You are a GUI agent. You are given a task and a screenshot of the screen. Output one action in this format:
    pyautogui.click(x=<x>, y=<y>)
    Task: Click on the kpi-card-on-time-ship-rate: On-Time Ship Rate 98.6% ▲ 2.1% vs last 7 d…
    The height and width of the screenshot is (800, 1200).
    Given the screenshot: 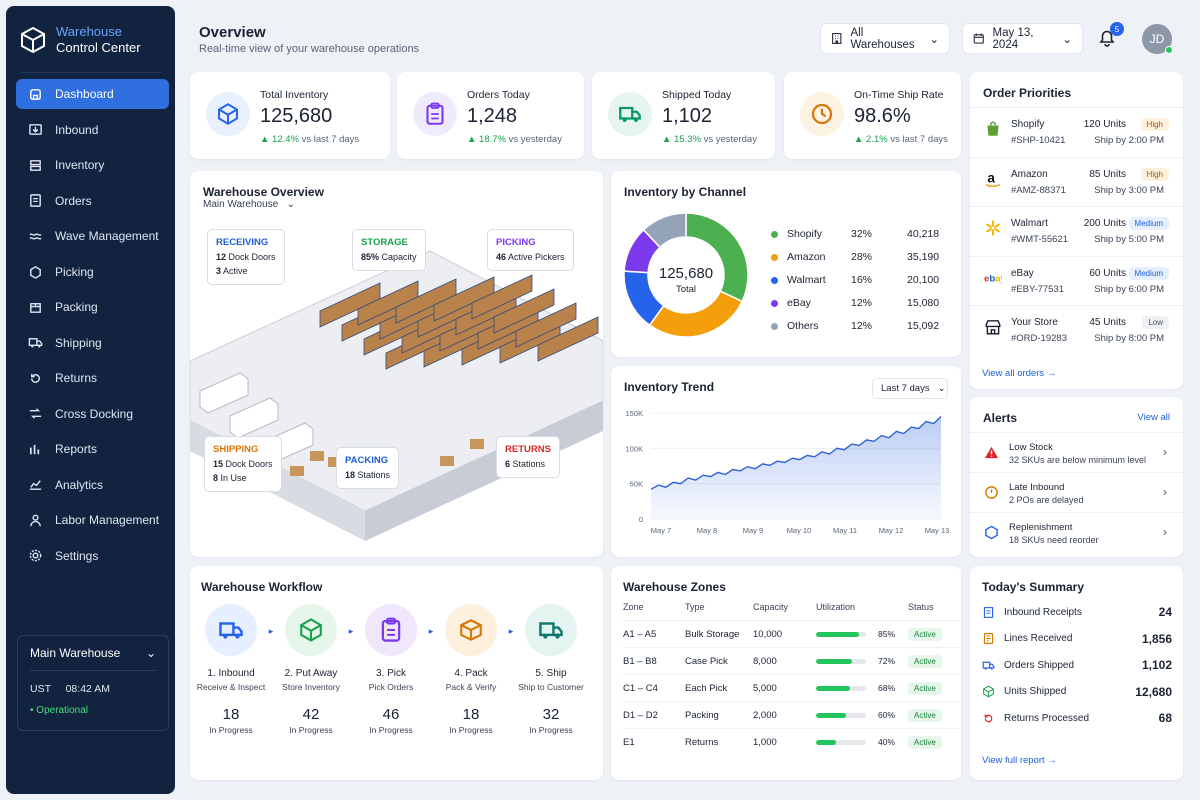 What is the action you would take?
    pyautogui.click(x=872, y=115)
    